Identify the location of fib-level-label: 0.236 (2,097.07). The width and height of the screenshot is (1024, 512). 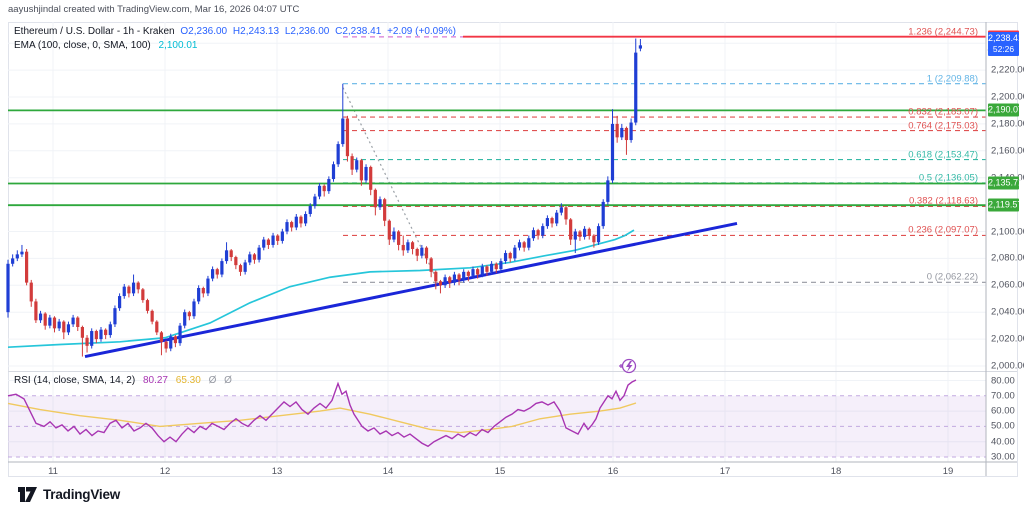
(943, 230).